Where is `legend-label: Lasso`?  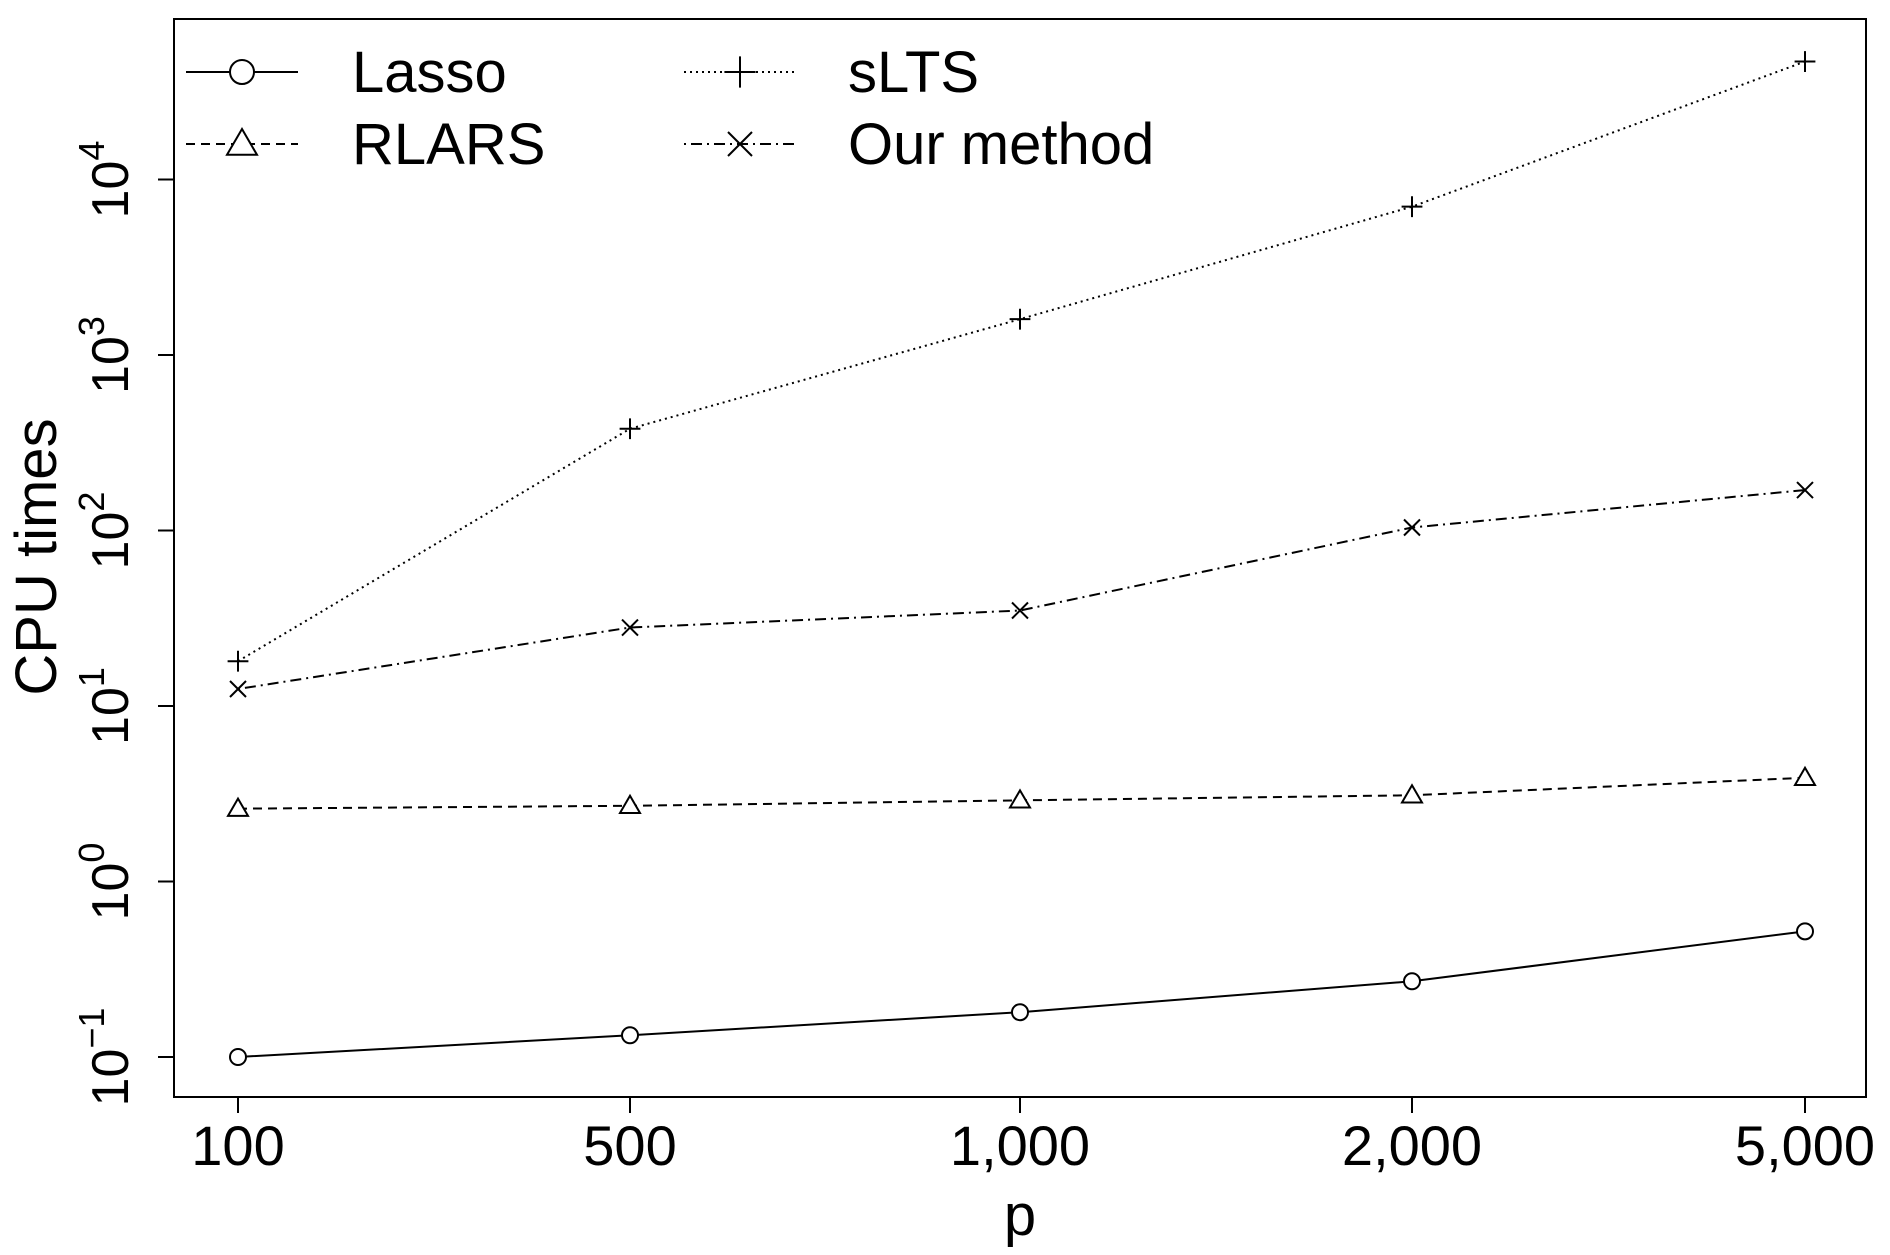 legend-label: Lasso is located at coordinates (429, 72).